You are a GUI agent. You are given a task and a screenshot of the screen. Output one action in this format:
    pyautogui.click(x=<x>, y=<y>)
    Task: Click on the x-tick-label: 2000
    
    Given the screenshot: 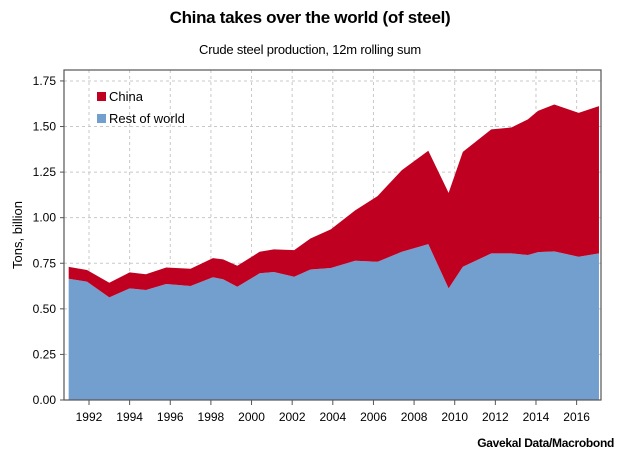 What is the action you would take?
    pyautogui.click(x=251, y=417)
    